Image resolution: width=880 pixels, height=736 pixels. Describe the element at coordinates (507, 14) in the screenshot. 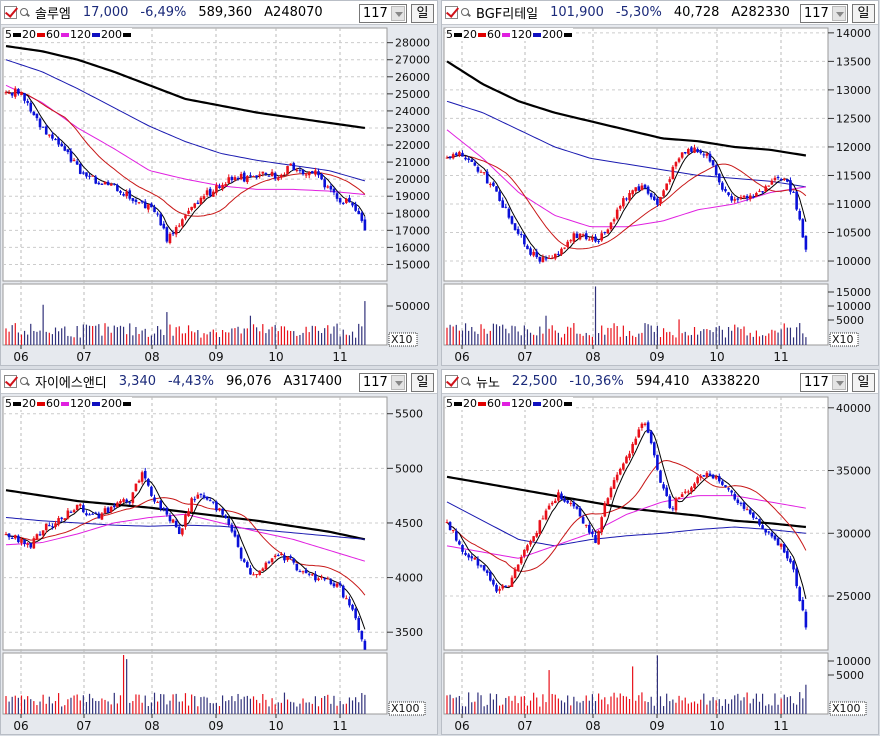

I see `stock-name: BGF리테일` at that location.